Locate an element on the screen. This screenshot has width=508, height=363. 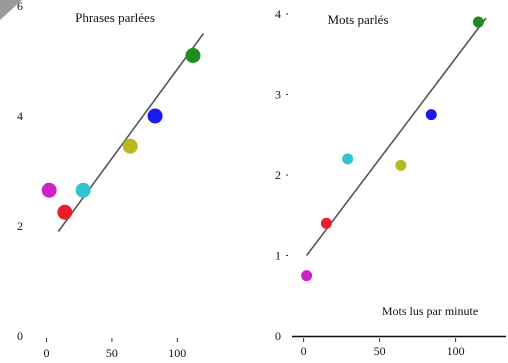
y-tick-label: 1 is located at coordinates (278, 256).